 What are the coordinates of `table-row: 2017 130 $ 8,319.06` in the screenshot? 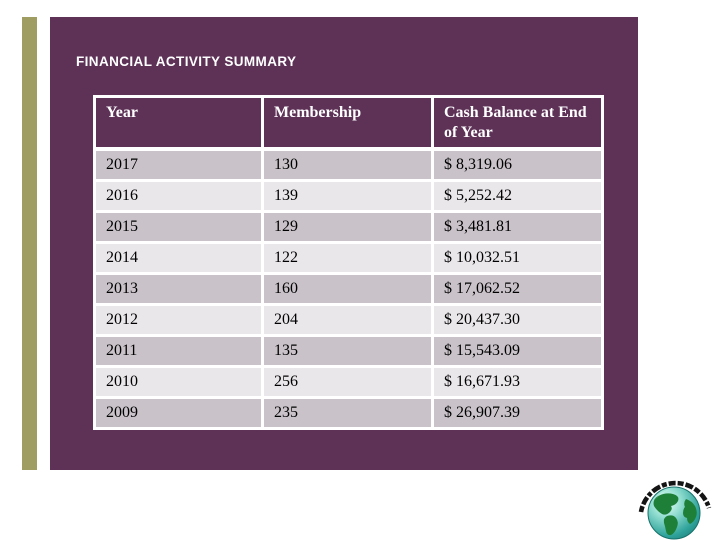 It's located at (348, 164).